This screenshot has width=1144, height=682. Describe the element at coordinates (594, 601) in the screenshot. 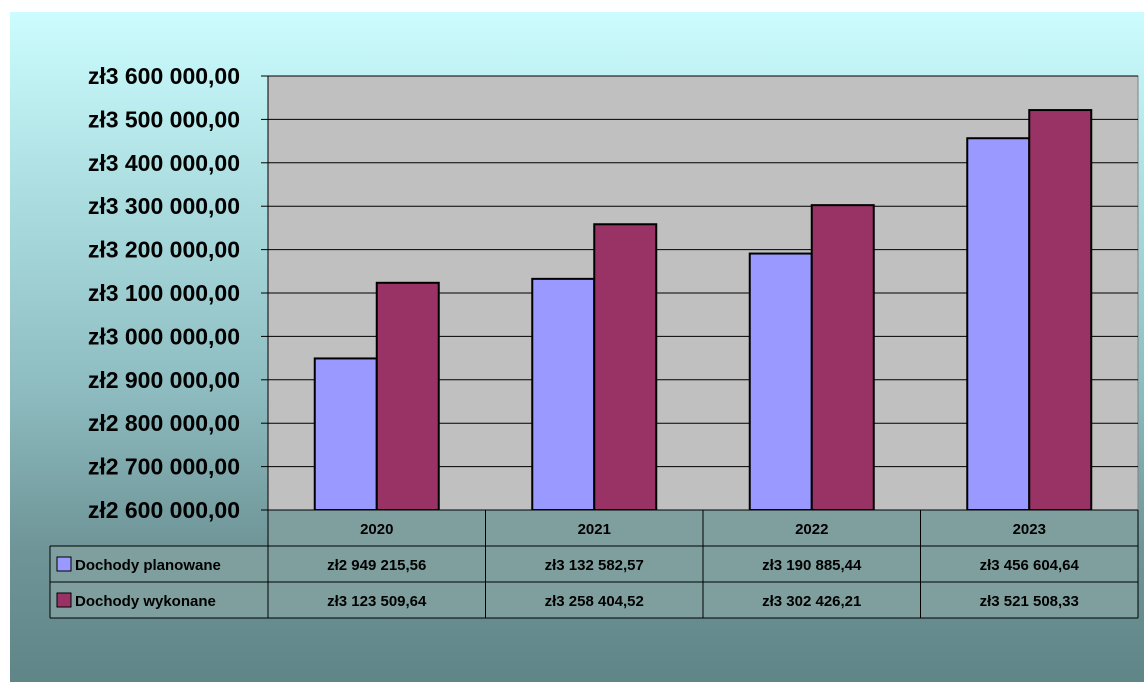

I see `data-label: zł3 258 404,52` at that location.